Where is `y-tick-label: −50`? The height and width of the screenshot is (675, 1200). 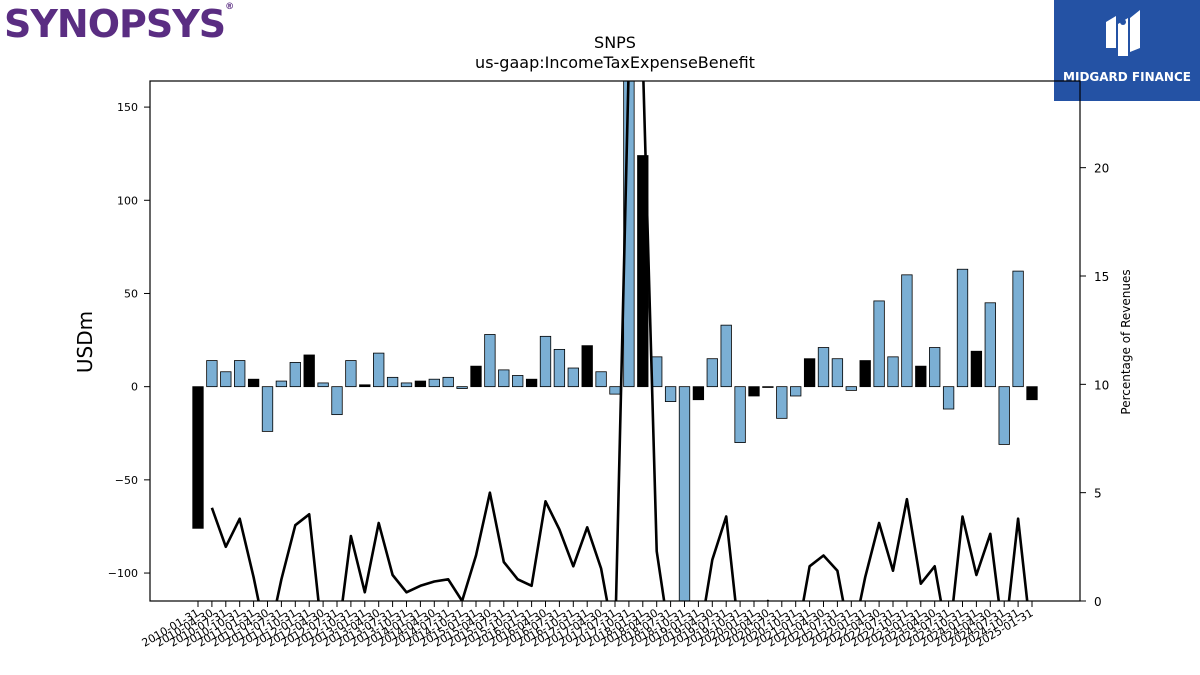
y-tick-label: −50 is located at coordinates (126, 480).